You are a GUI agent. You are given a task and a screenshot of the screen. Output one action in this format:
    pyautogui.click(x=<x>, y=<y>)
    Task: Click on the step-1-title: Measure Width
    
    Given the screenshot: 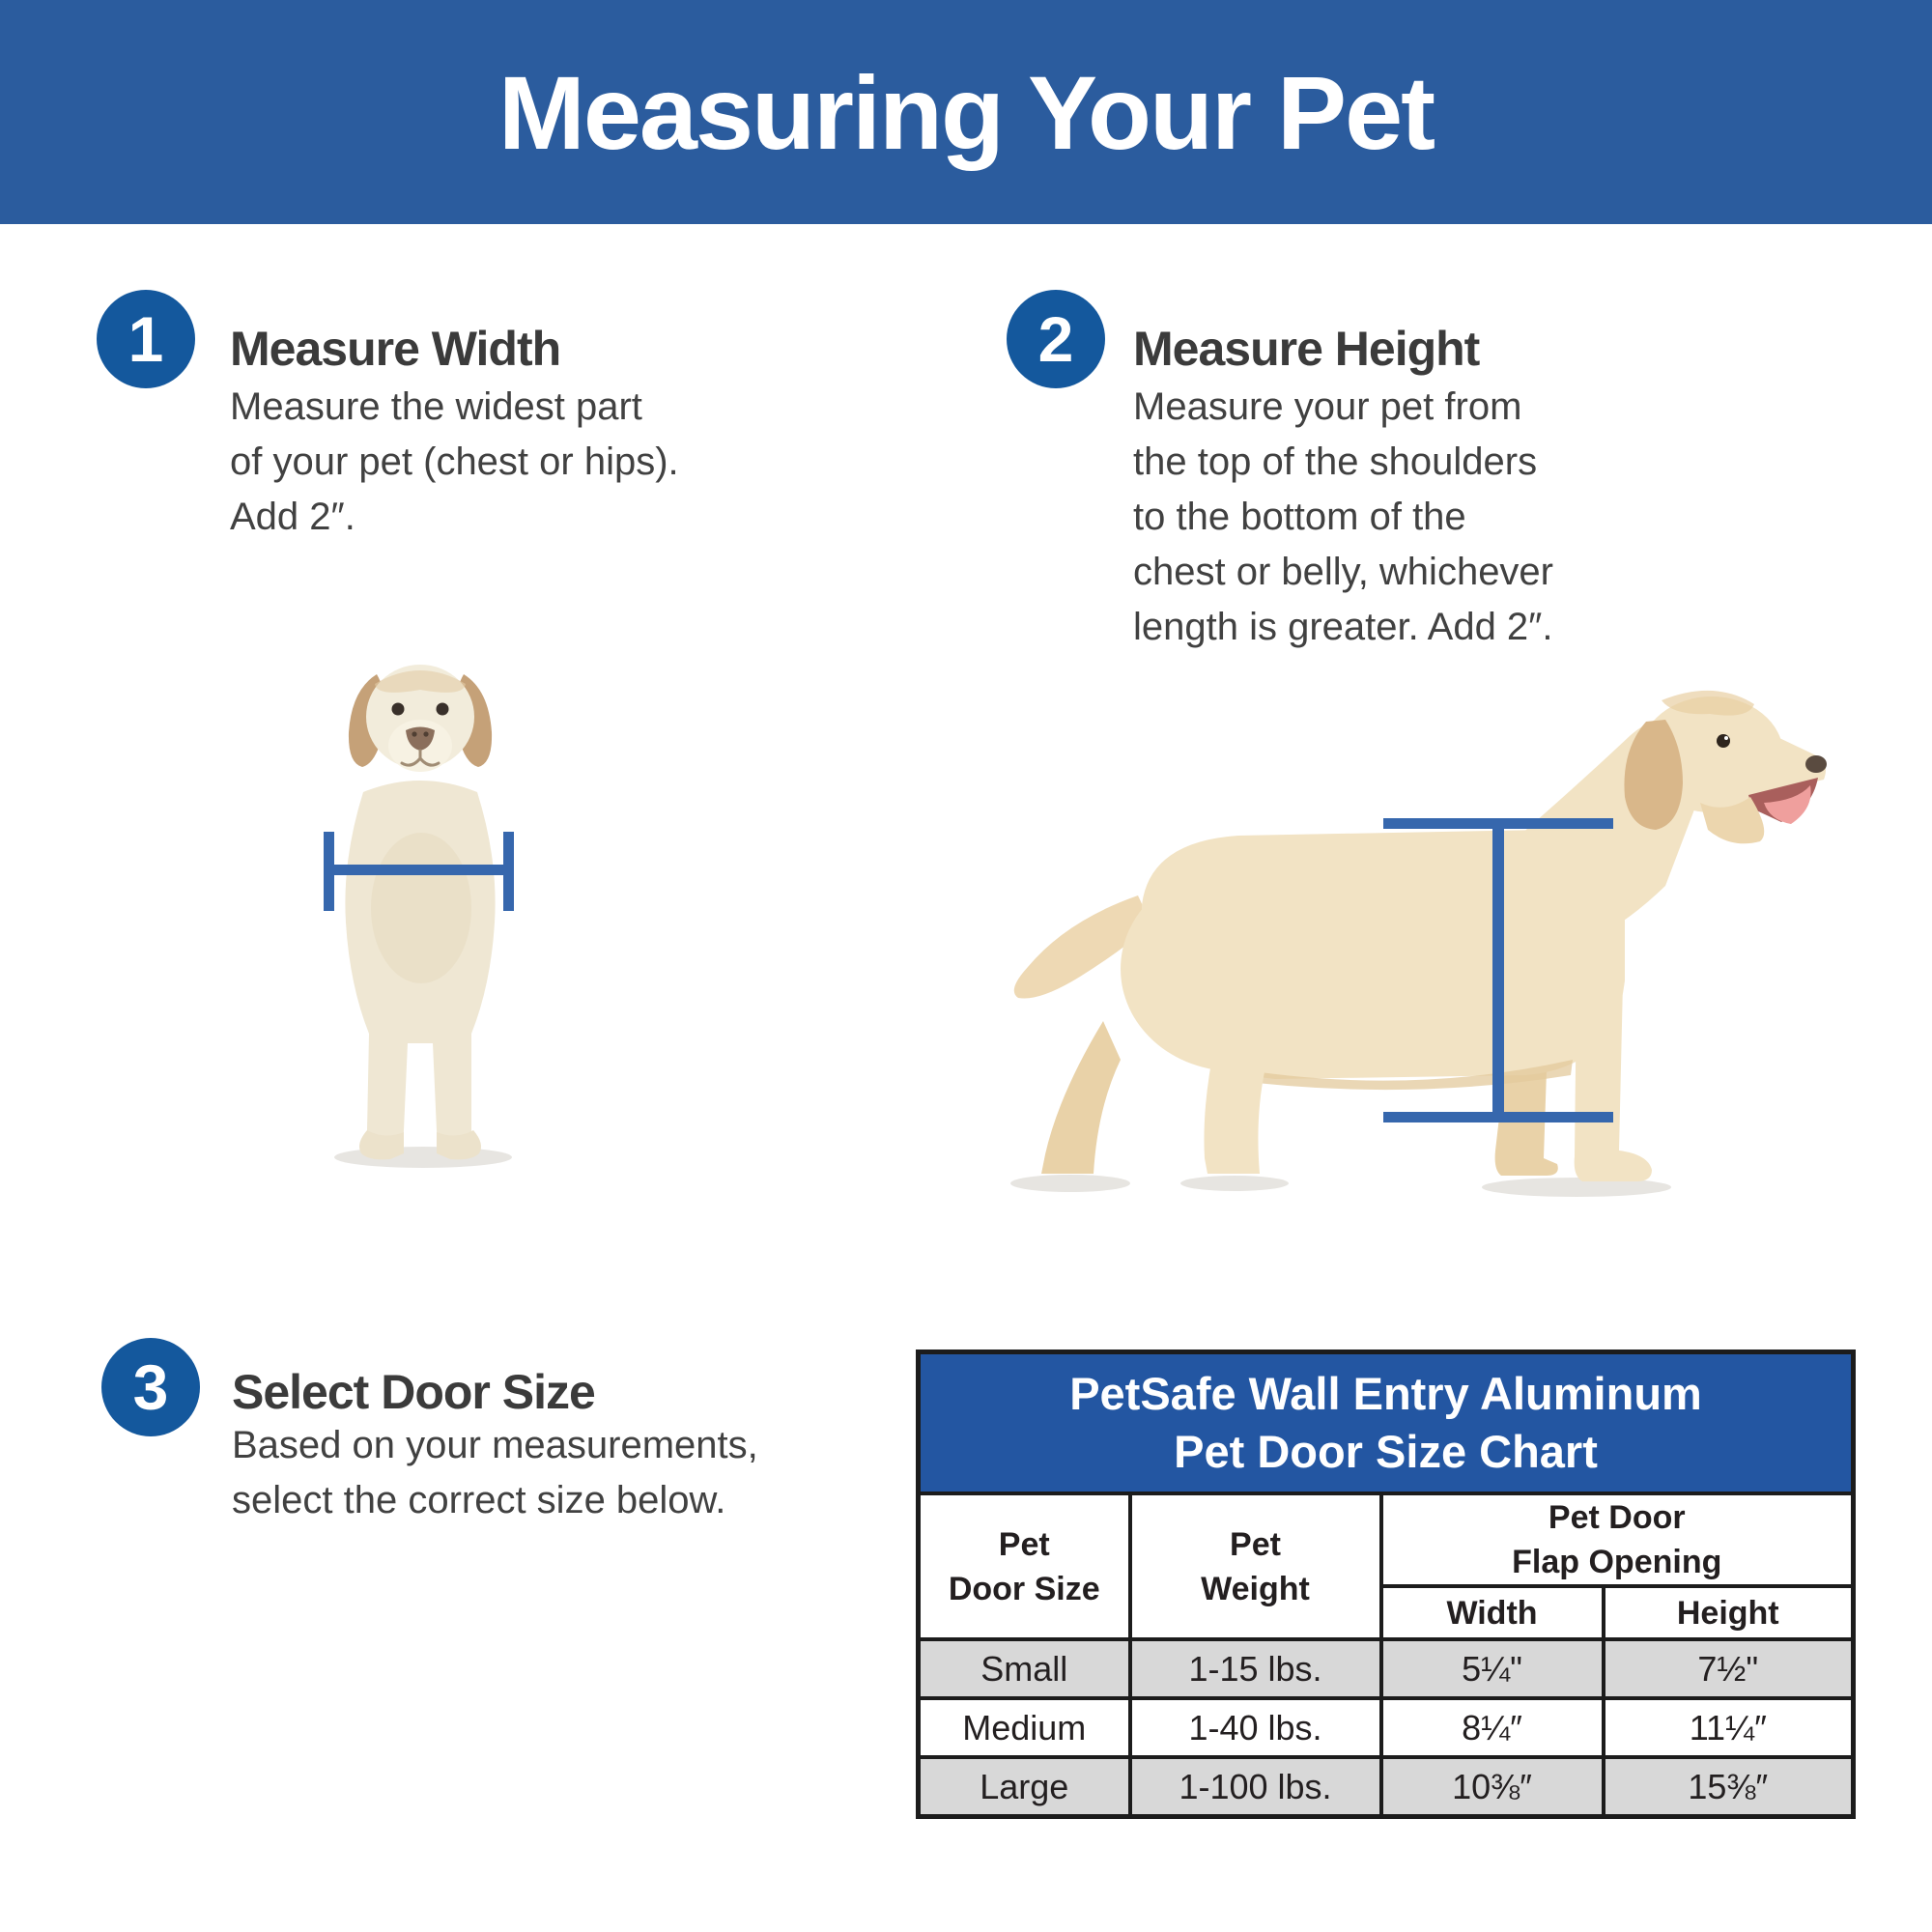 What is the action you would take?
    pyautogui.click(x=395, y=349)
    